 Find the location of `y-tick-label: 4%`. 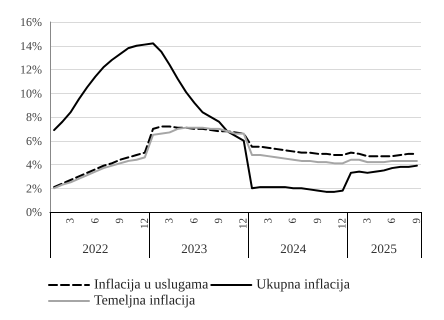

y-tick-label: 4% is located at coordinates (34, 165).